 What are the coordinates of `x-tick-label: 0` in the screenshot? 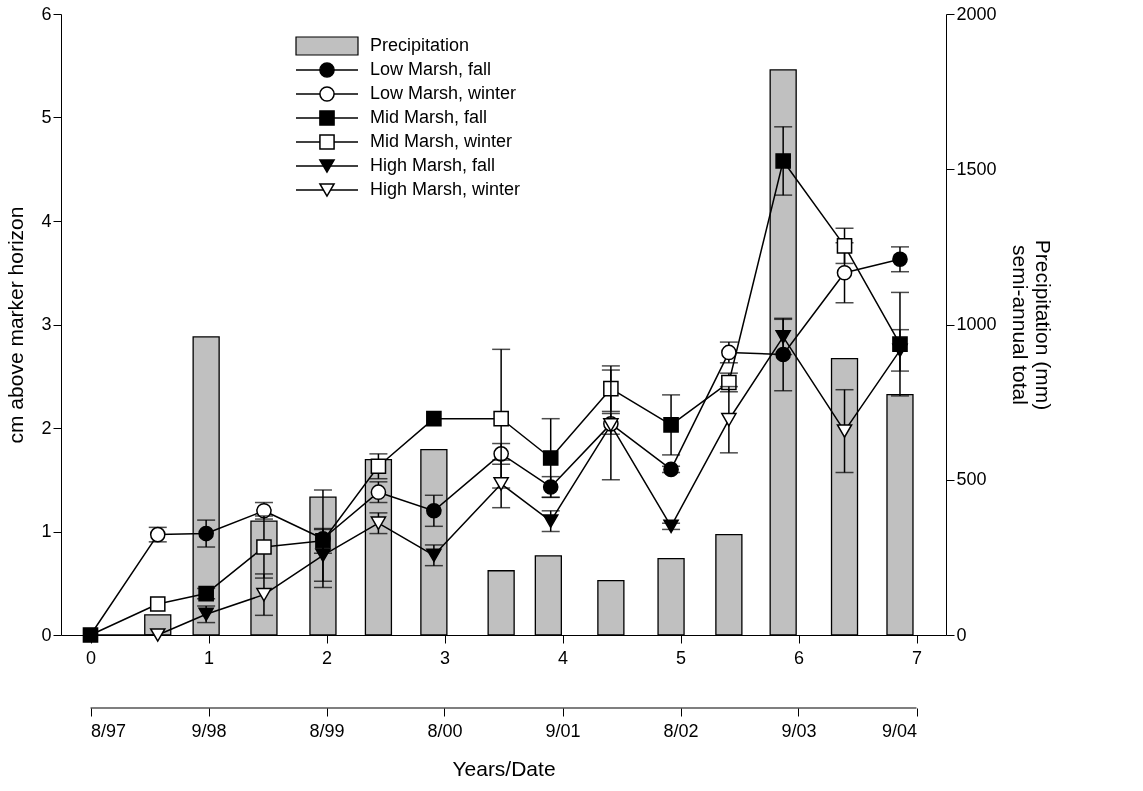 It's located at (91, 657).